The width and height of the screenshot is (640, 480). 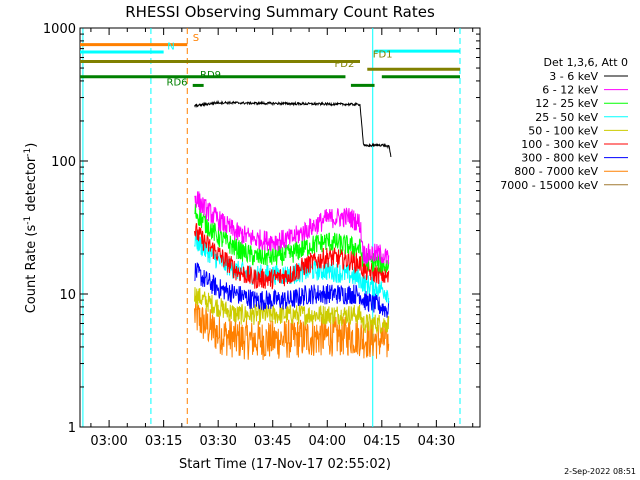 I want to click on legend-label-3: 25 - 50 keV, so click(x=566, y=117).